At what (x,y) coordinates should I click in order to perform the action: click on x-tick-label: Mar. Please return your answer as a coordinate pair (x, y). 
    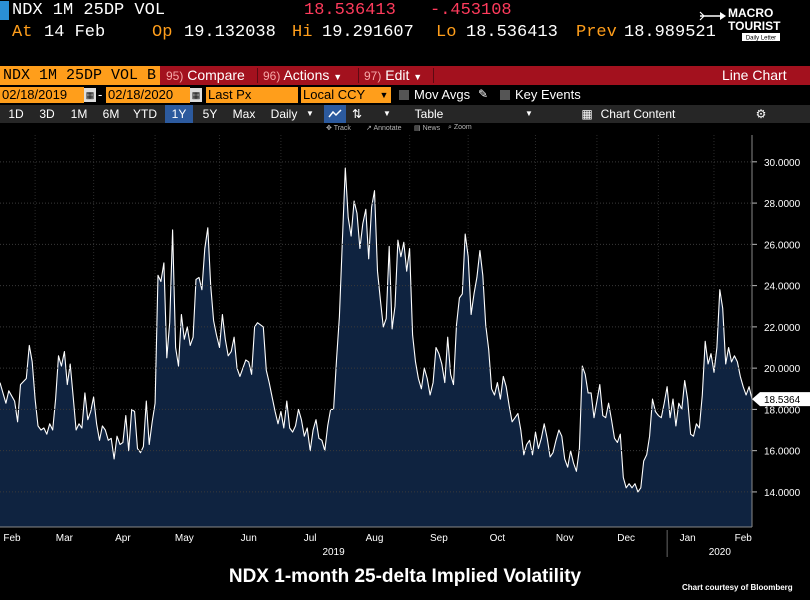
    Looking at the image, I should click on (65, 538).